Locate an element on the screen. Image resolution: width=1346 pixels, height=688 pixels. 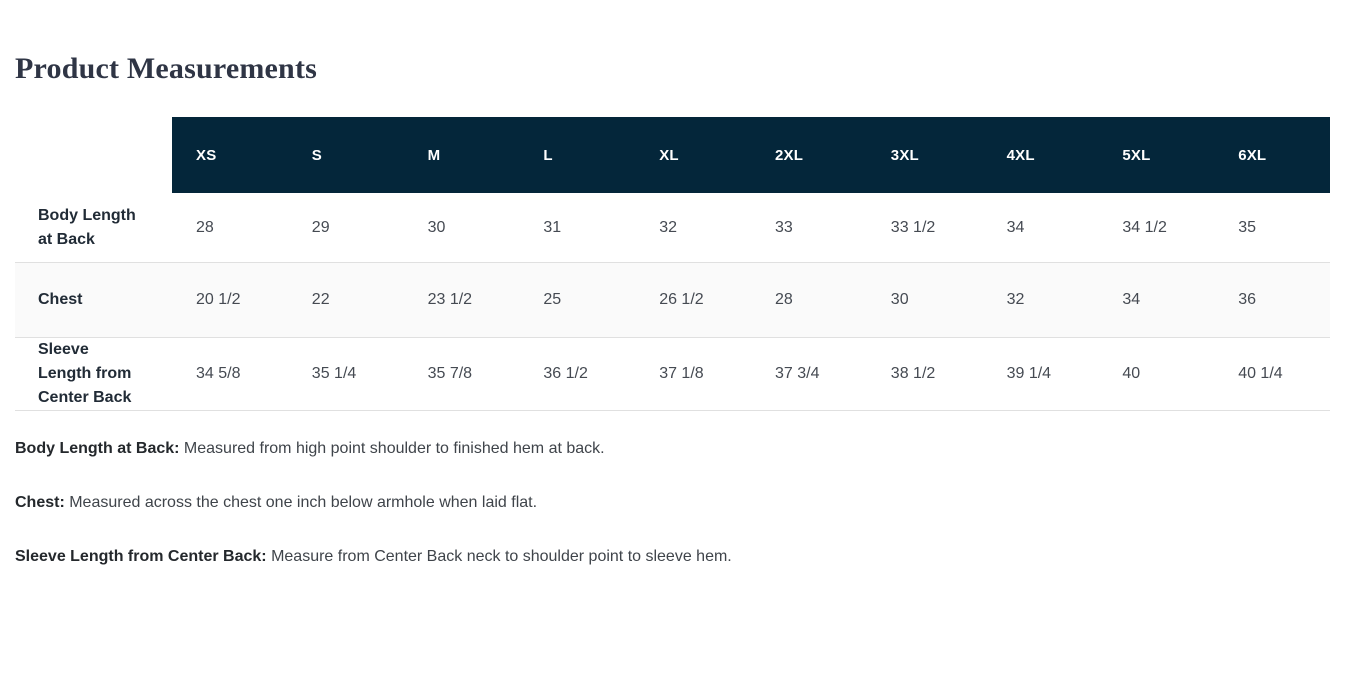
page-title: Product Measurements is located at coordinates (166, 68).